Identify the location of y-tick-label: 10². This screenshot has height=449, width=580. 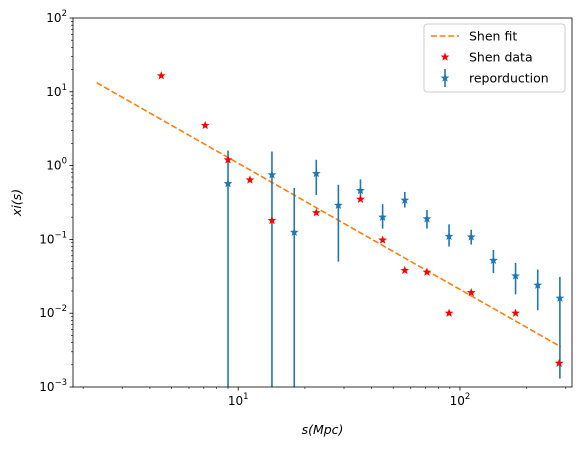
(56, 17).